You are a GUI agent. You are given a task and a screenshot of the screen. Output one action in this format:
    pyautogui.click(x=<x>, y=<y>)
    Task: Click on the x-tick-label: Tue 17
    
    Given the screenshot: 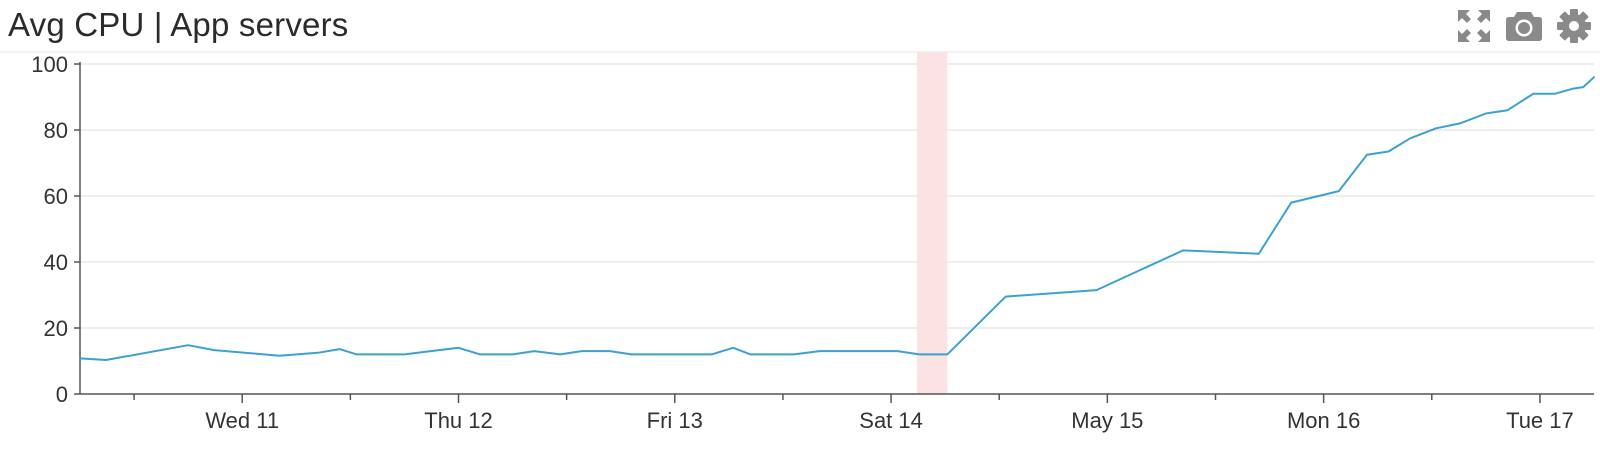 What is the action you would take?
    pyautogui.click(x=1540, y=420)
    